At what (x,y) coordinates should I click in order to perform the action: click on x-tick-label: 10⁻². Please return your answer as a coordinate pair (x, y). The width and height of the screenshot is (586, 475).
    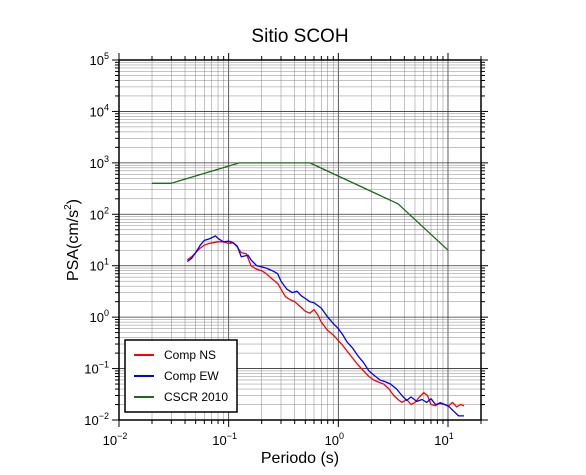
    Looking at the image, I should click on (115, 439).